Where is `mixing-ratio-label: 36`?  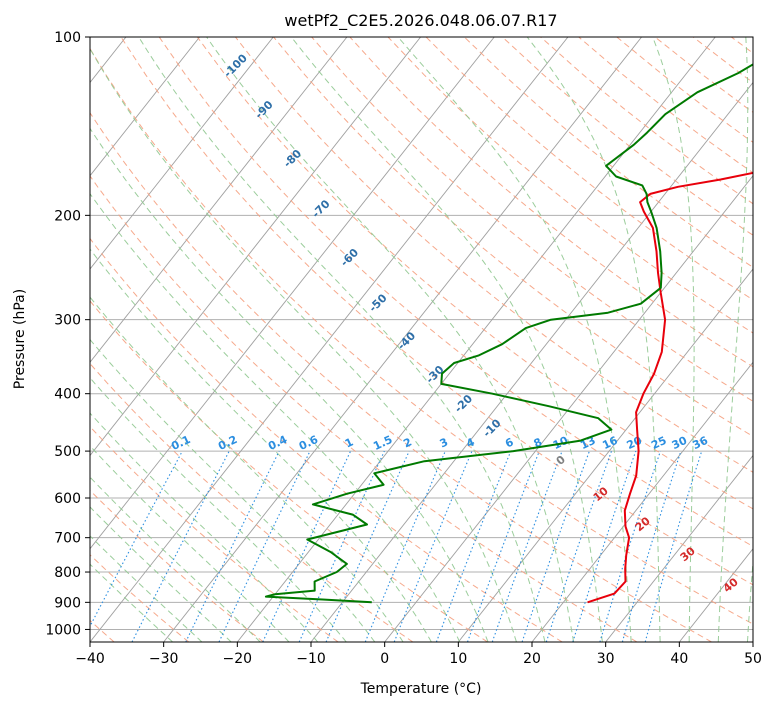 mixing-ratio-label: 36 is located at coordinates (701, 443).